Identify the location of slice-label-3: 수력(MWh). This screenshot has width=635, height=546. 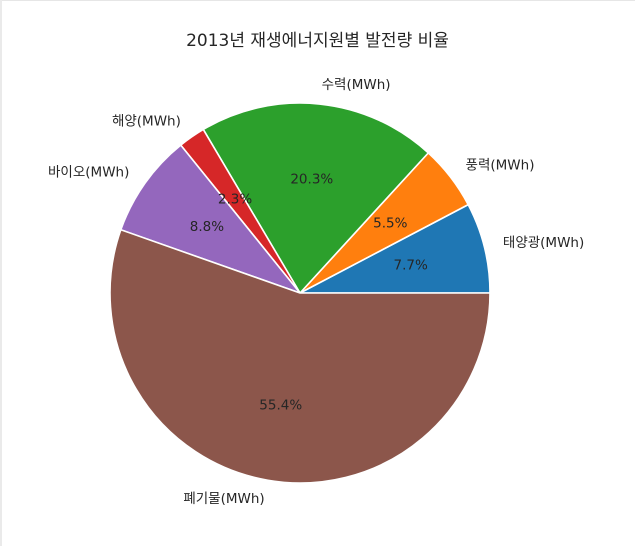
(356, 85).